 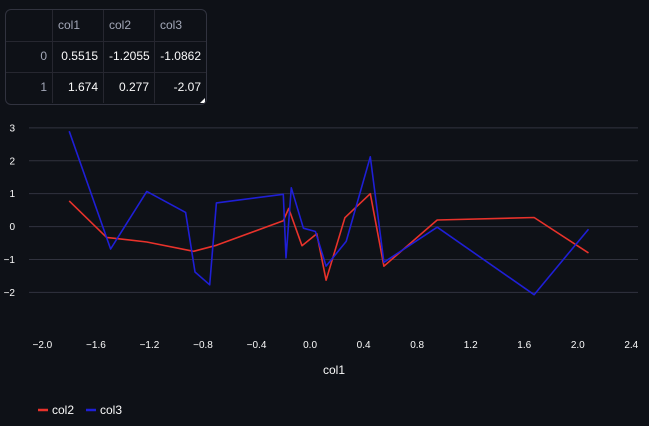 What do you see at coordinates (12, 194) in the screenshot?
I see `y-tick-label: 1` at bounding box center [12, 194].